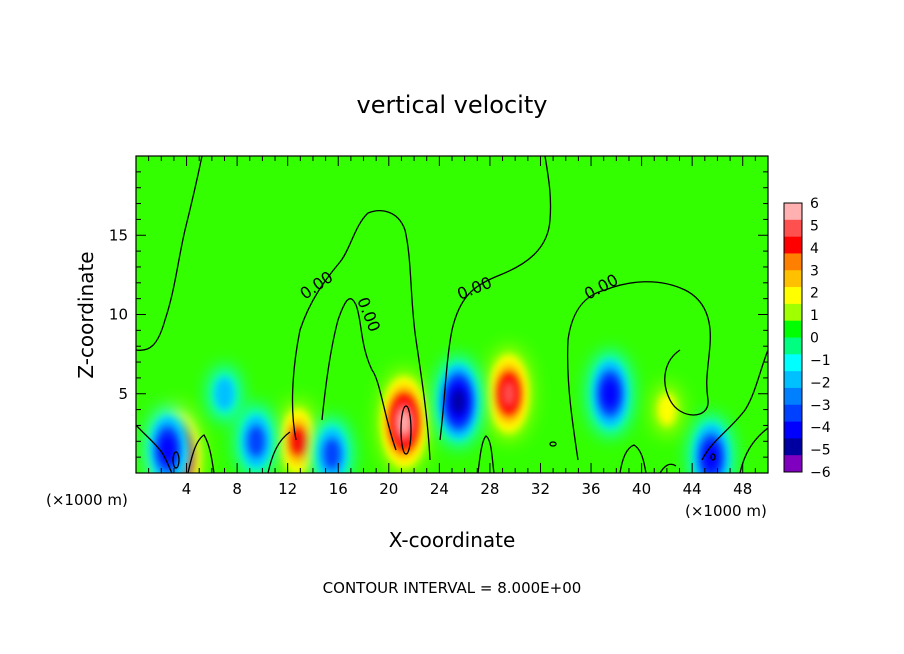  Describe the element at coordinates (118, 315) in the screenshot. I see `y-tick-label: 10` at that location.